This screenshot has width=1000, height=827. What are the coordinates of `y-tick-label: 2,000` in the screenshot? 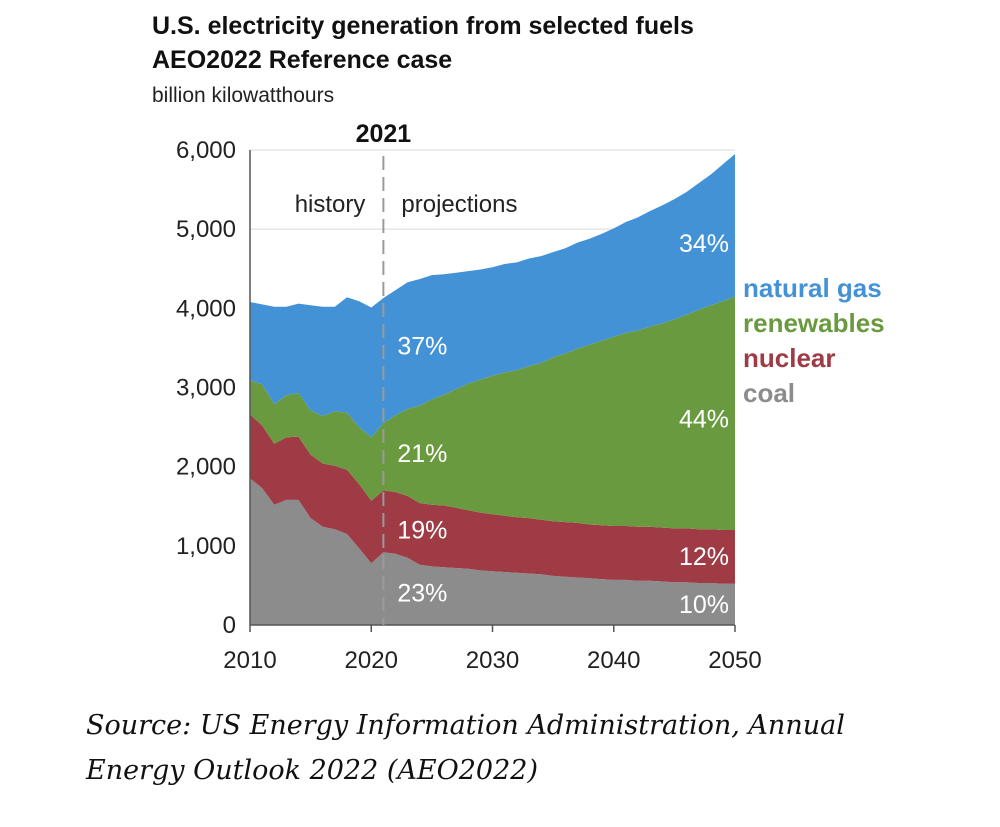 It's located at (206, 467).